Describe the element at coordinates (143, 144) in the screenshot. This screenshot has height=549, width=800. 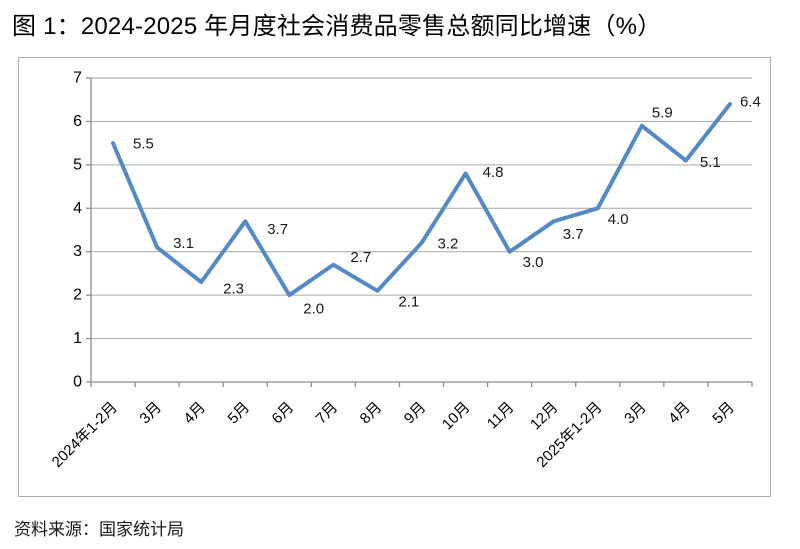
I see `data-point-label: 5.5` at that location.